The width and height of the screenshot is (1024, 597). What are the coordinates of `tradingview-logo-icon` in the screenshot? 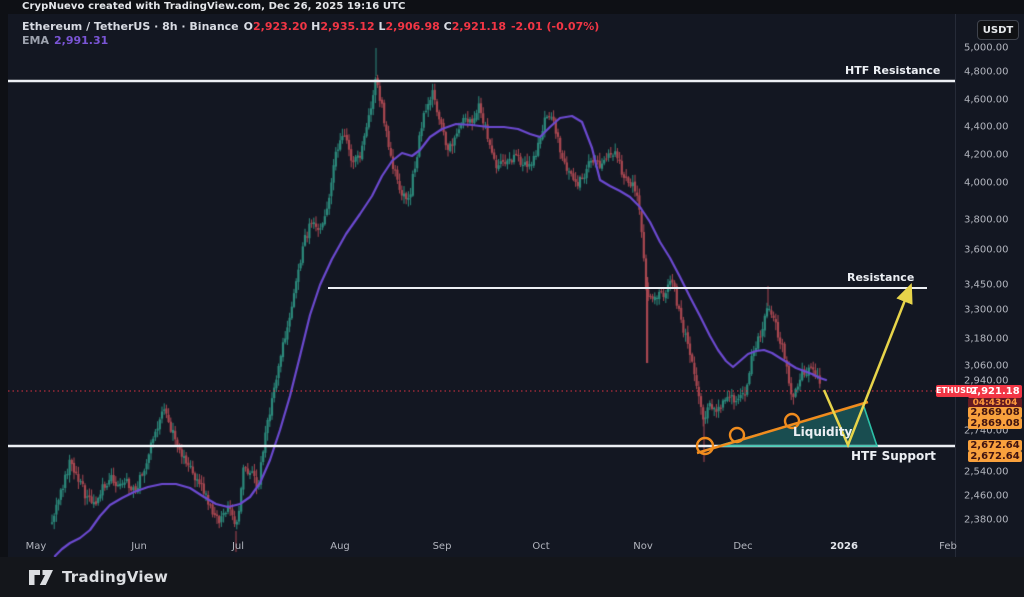 It's located at (41, 577).